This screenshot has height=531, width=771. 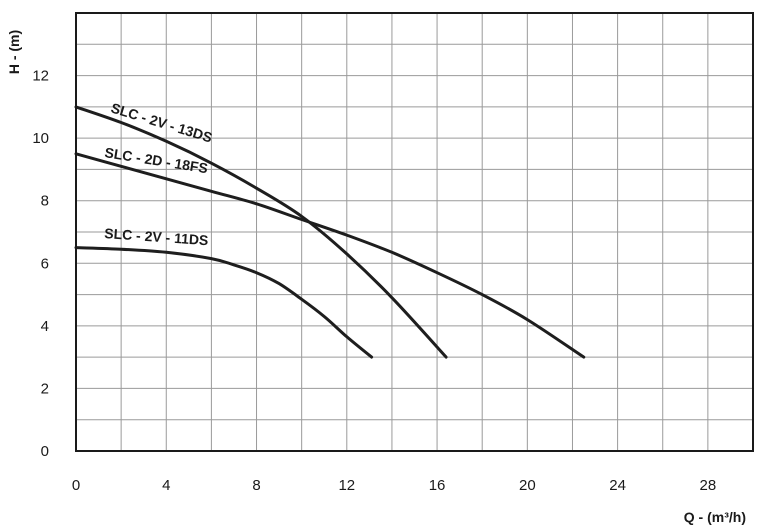 What do you see at coordinates (40, 76) in the screenshot?
I see `y-tick-label: 12` at bounding box center [40, 76].